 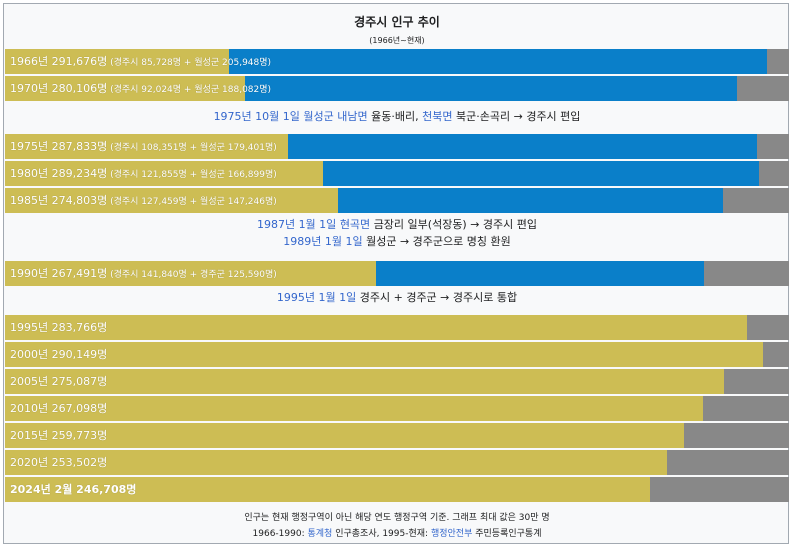 I want to click on event-1989: 1989년 1월 1일 월성군 → 경주군으로 명칭 환원, so click(x=397, y=241).